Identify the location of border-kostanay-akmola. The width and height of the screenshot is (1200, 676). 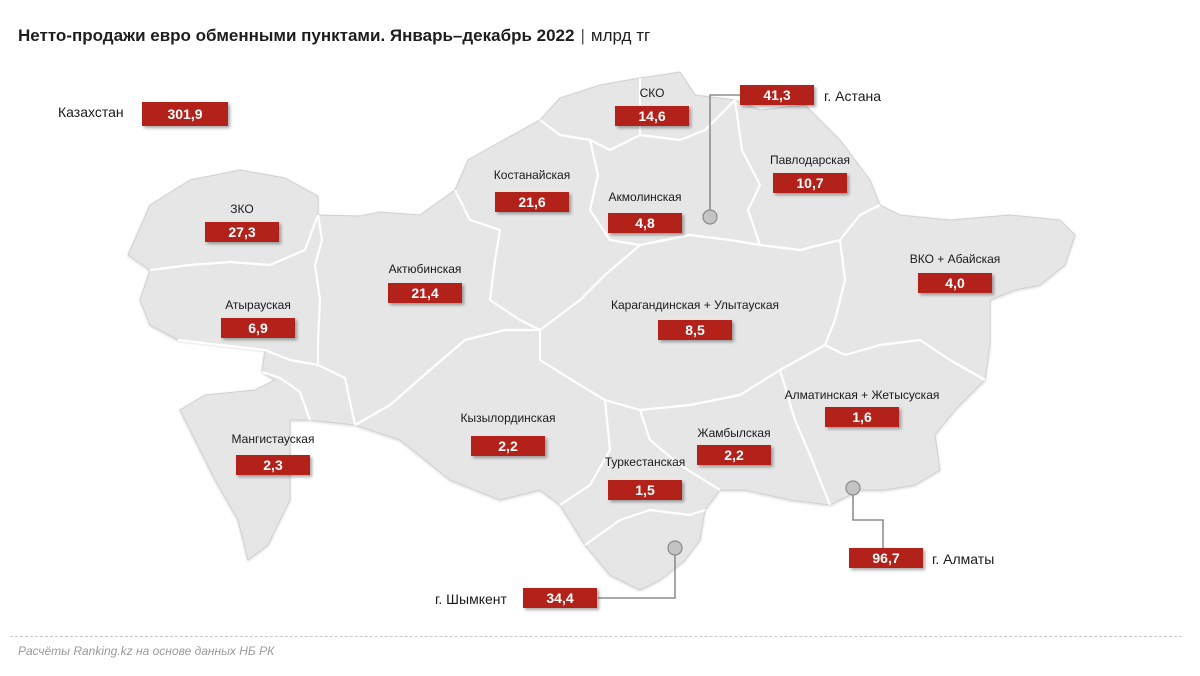
(614, 193).